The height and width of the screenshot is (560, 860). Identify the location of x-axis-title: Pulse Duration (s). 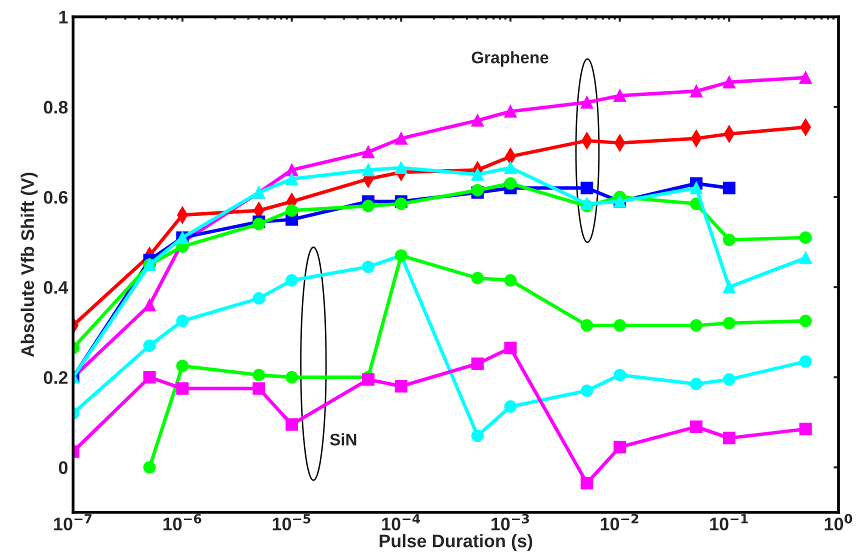
(456, 542).